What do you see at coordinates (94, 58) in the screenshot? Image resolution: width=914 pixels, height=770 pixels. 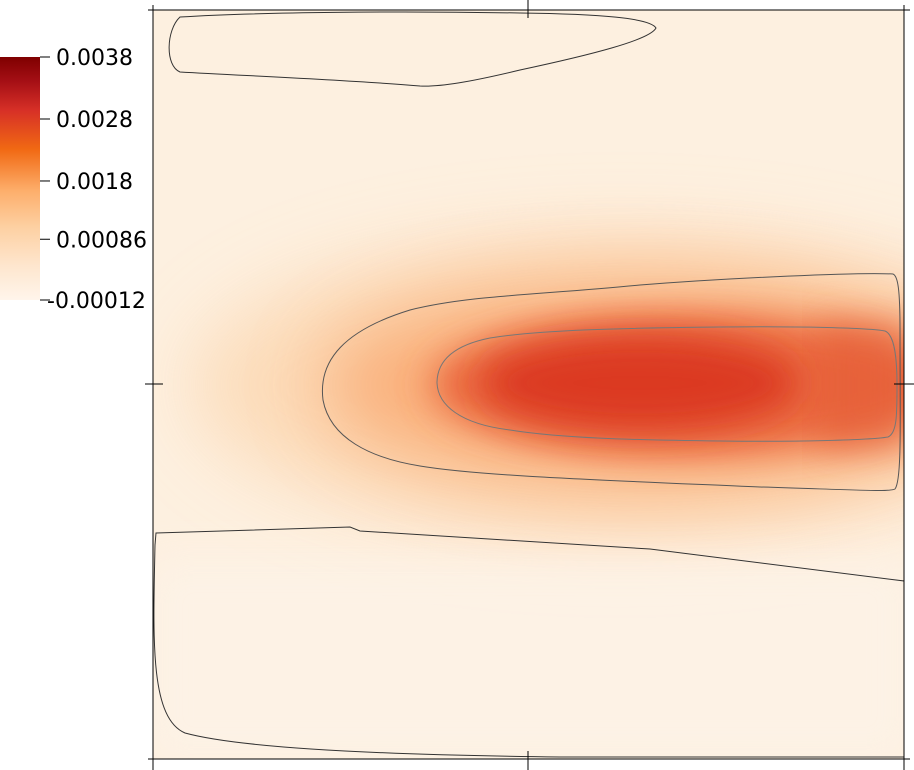 I see `colorbar-tick-label: 0.0038` at bounding box center [94, 58].